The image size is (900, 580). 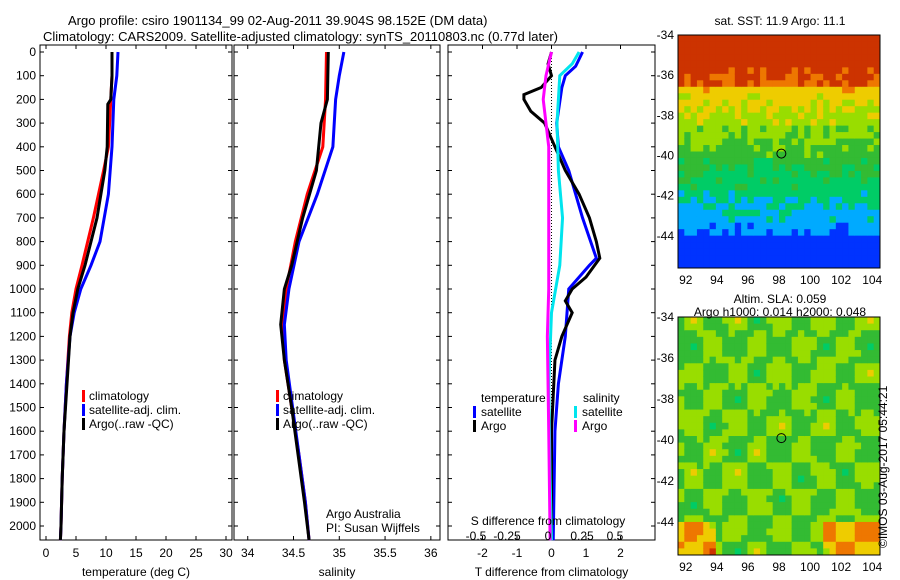 I want to click on y-tick-label: 1500, so click(x=22, y=408).